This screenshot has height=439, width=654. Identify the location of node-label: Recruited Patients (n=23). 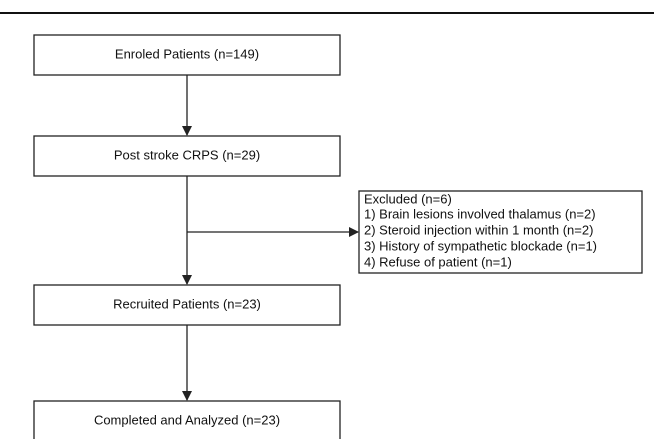
(187, 303).